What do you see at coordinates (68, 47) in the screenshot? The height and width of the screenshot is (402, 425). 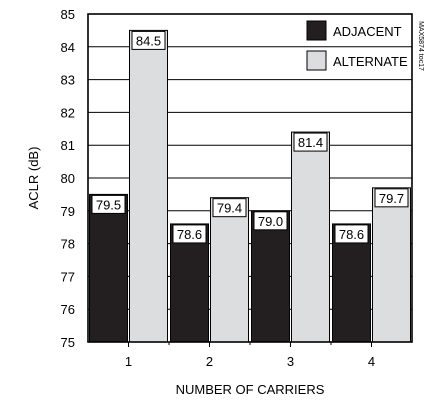 I see `y-tick-label: 84` at bounding box center [68, 47].